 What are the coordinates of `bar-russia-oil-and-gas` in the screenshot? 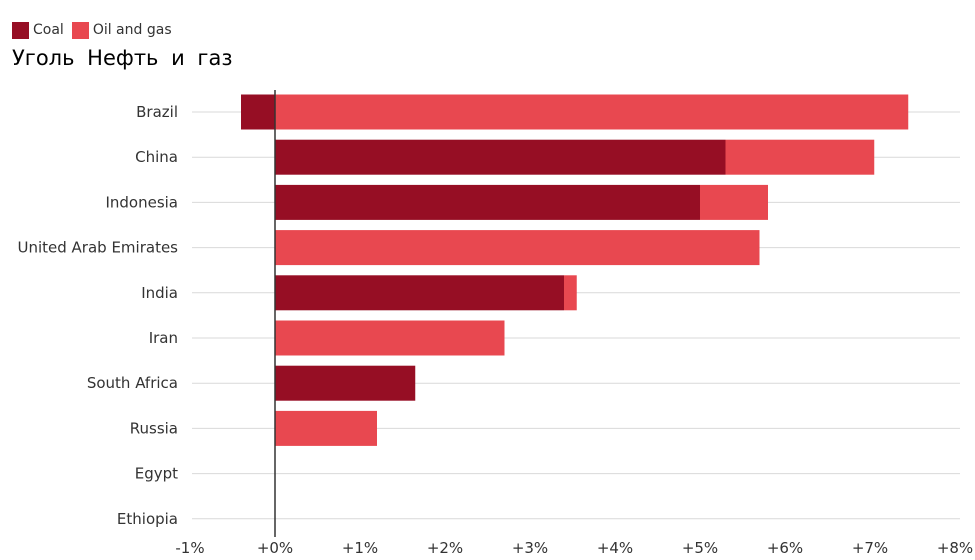 It's located at (326, 428).